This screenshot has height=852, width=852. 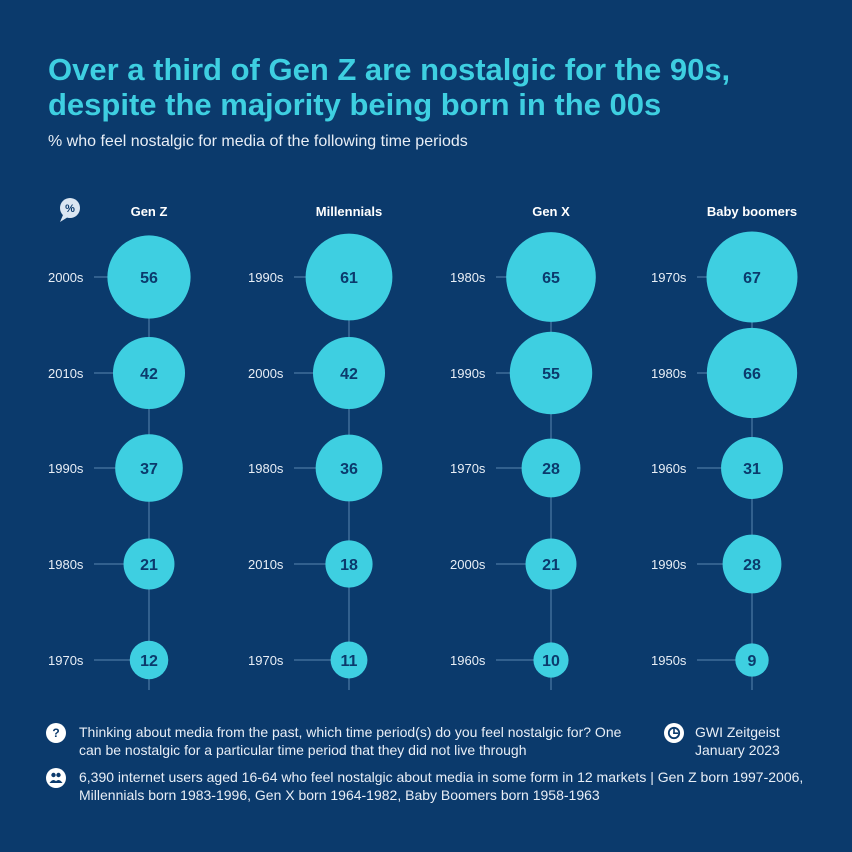 I want to click on value-label: 12, so click(x=149, y=661).